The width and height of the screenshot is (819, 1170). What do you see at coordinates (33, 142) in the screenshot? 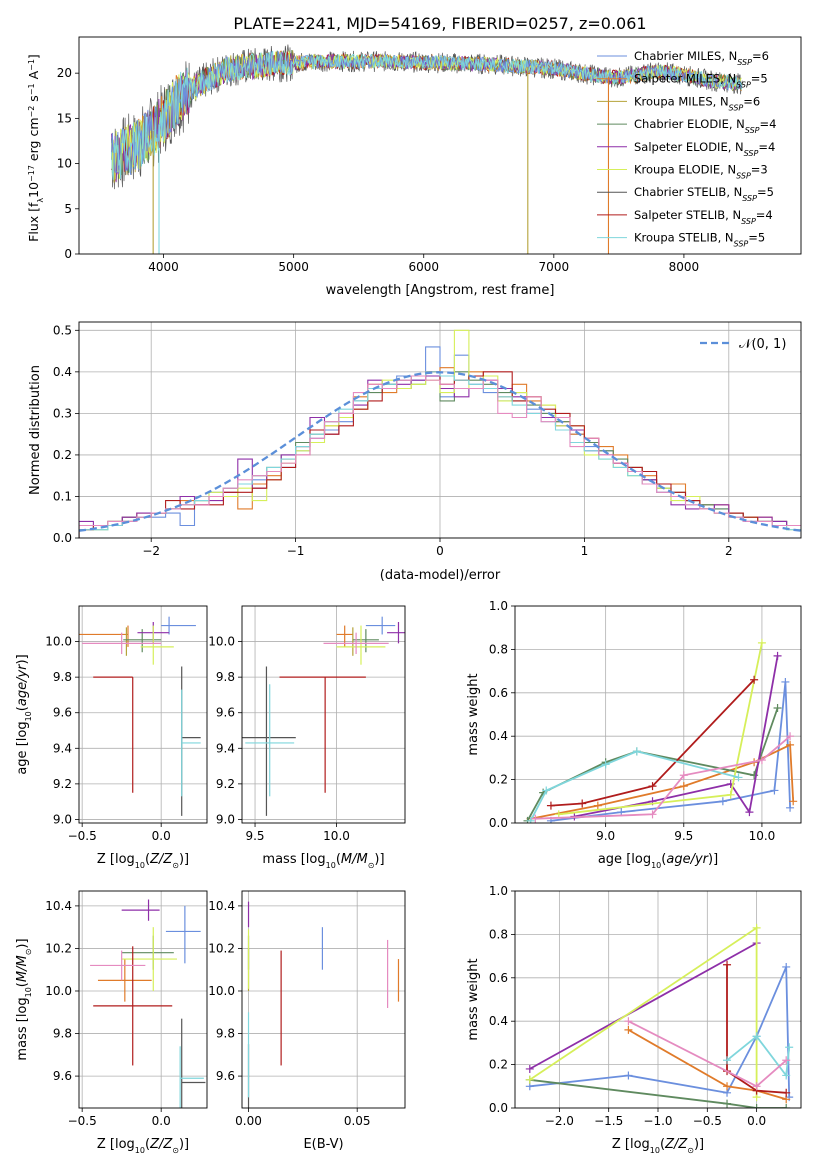
I see `label-segment: erg cm` at bounding box center [33, 142].